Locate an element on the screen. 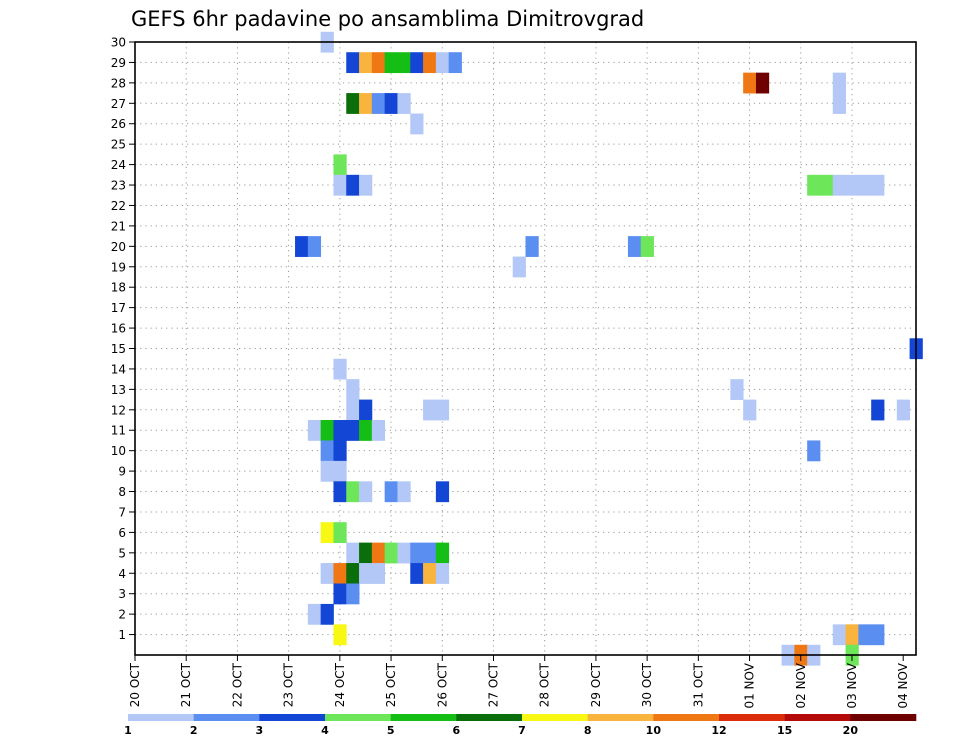 The height and width of the screenshot is (742, 960). x-tick-label: 04 NOV is located at coordinates (903, 685).